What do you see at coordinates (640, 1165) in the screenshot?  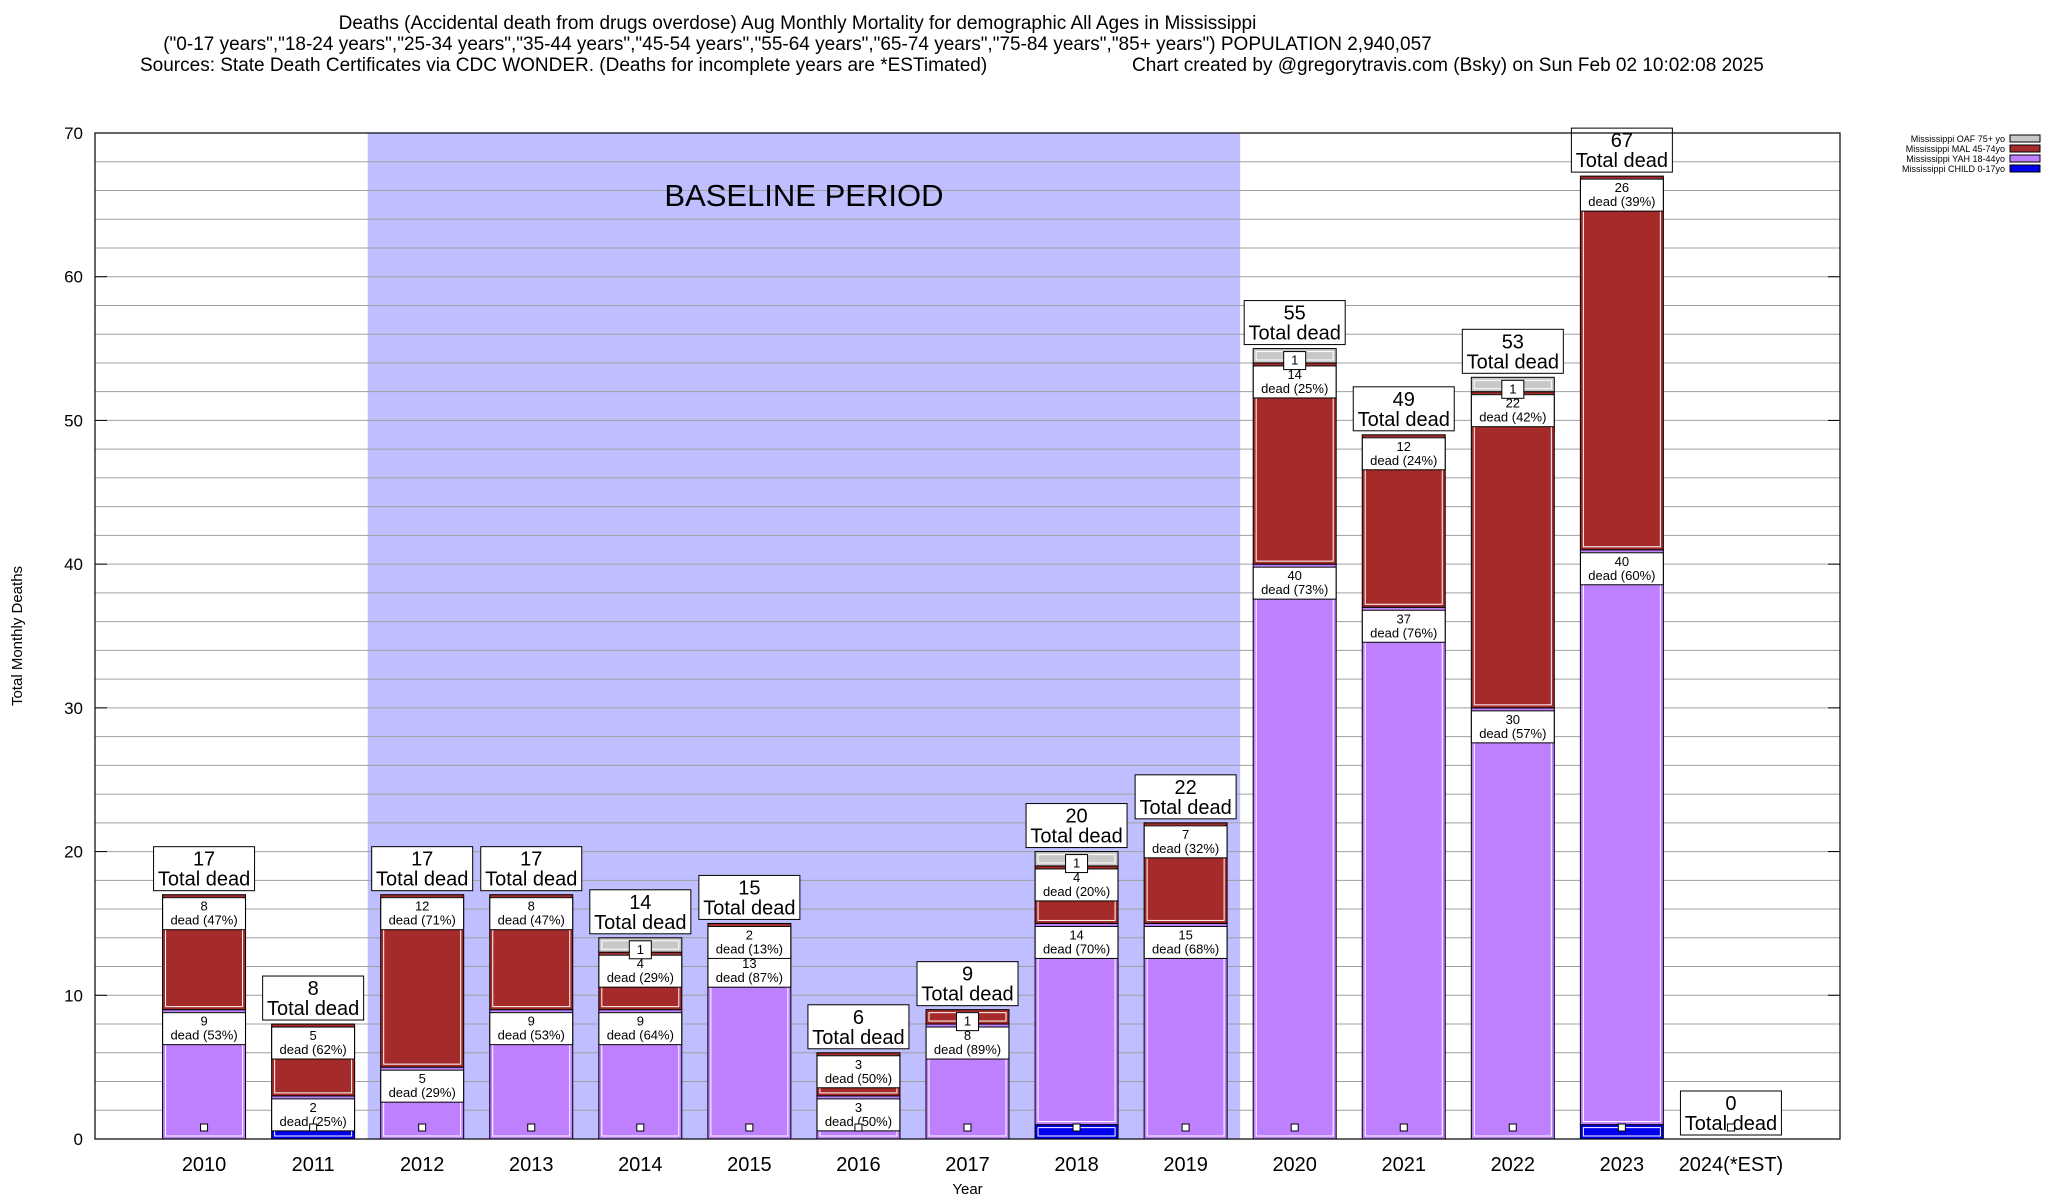 I see `x-tick-label: 2014` at bounding box center [640, 1165].